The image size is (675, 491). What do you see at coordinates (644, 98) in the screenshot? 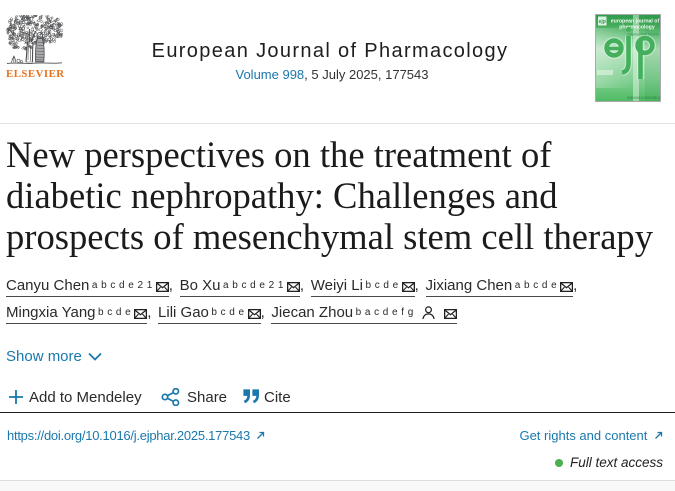
I see `svg-text: ISSN 0014-2999 998 (2025)` at bounding box center [644, 98].